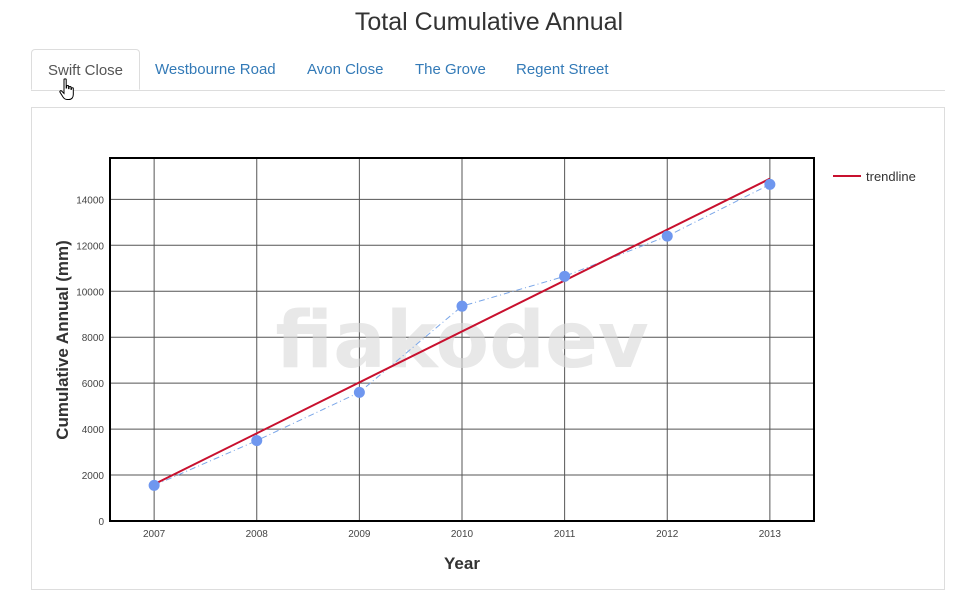  I want to click on x-tick-label: 2008, so click(257, 534).